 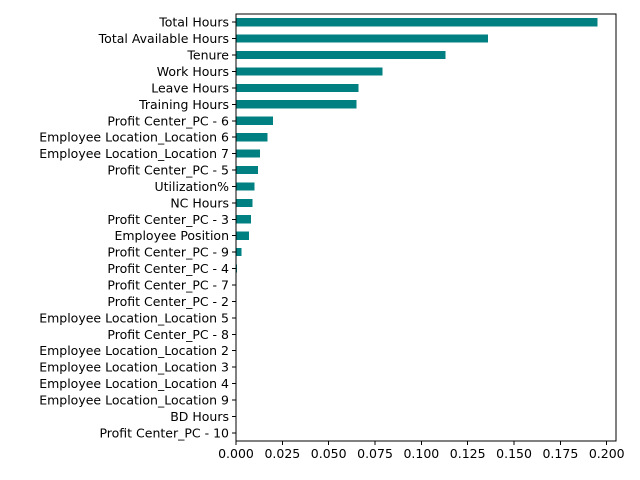 What do you see at coordinates (190, 87) in the screenshot?
I see `category-label-4: Leave Hours` at bounding box center [190, 87].